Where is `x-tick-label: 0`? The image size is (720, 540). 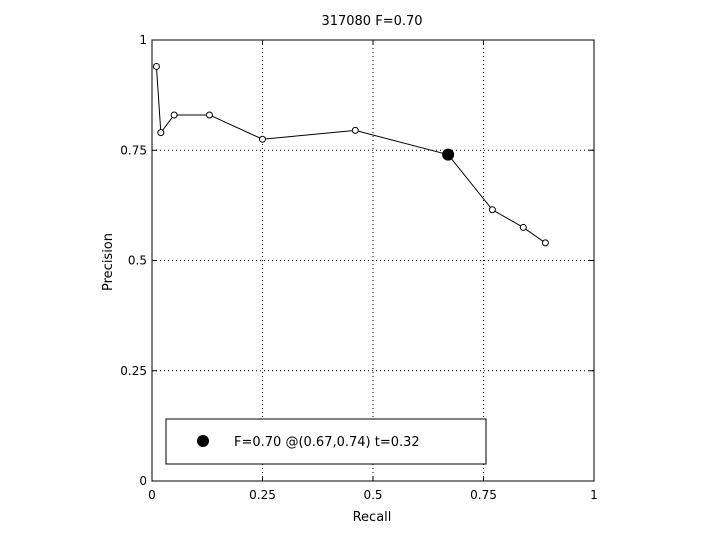 x-tick-label: 0 is located at coordinates (152, 495).